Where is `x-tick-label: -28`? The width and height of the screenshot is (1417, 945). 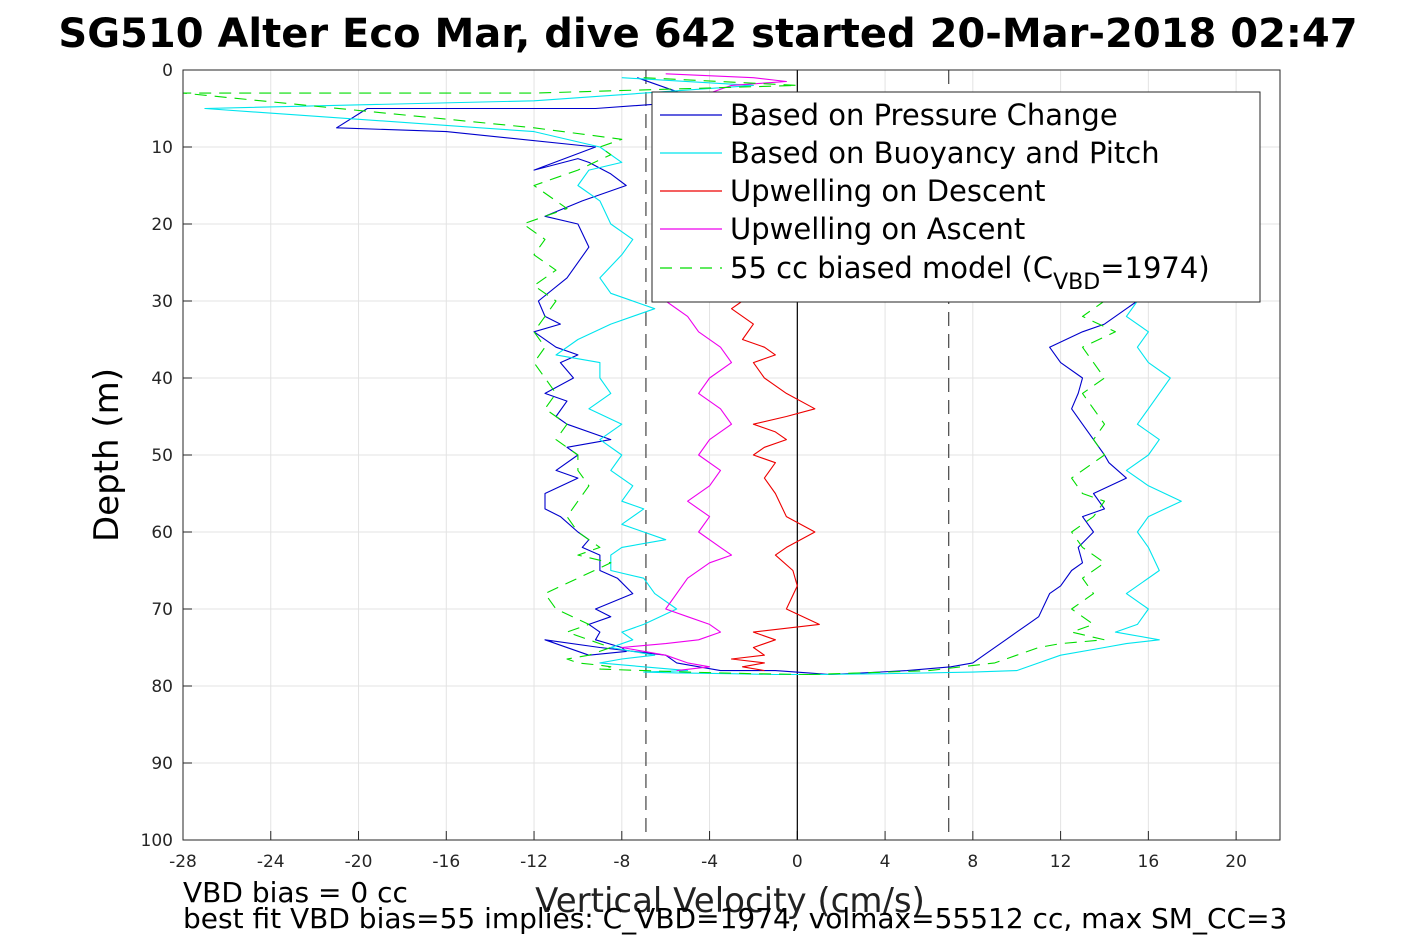
x-tick-label: -28 is located at coordinates (183, 862).